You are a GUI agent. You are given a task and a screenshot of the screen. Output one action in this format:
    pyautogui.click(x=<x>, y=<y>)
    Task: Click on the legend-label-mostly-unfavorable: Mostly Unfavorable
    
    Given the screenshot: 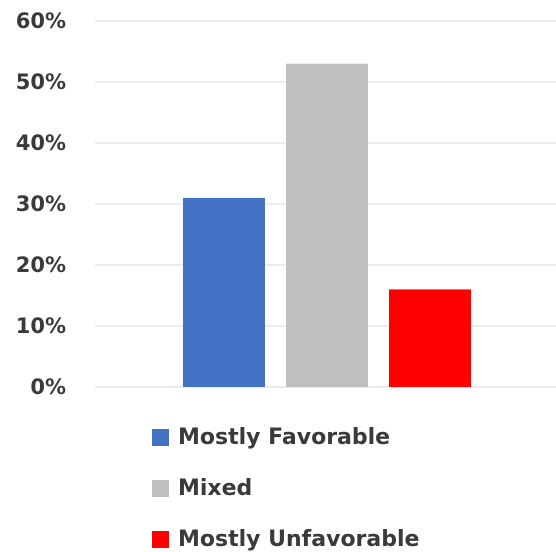 What is the action you would take?
    pyautogui.click(x=299, y=539)
    